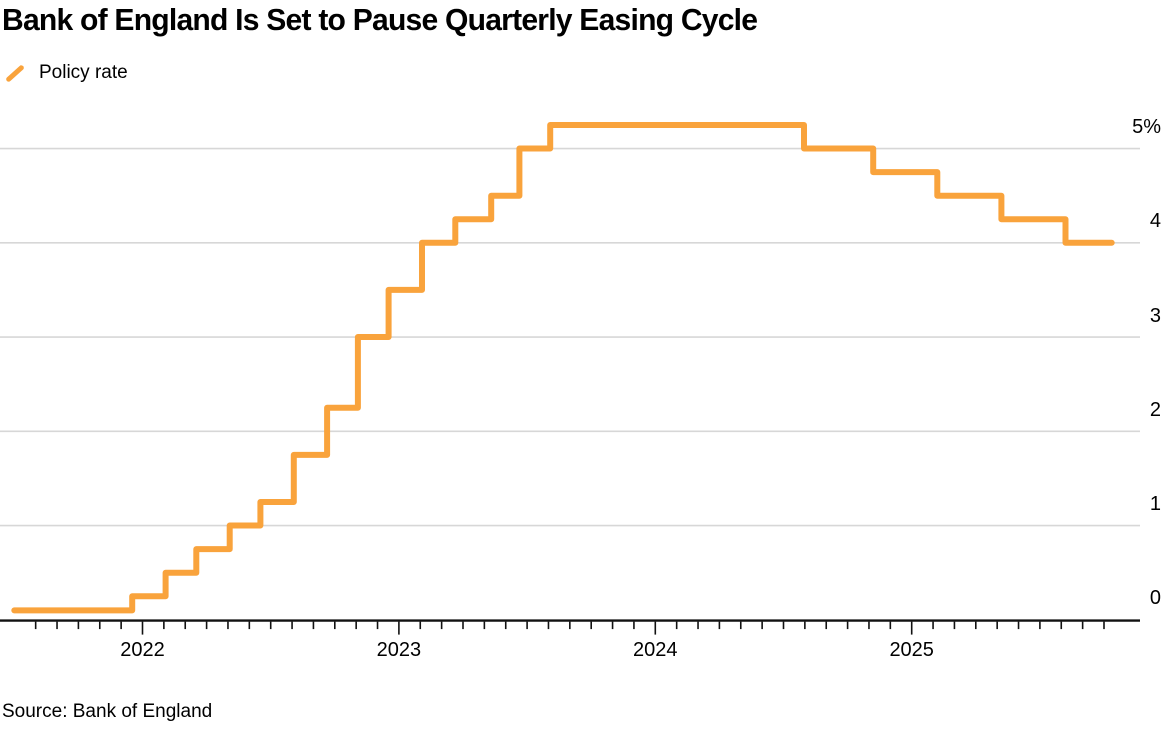  I want to click on source-note: Source: Bank of England, so click(107, 711).